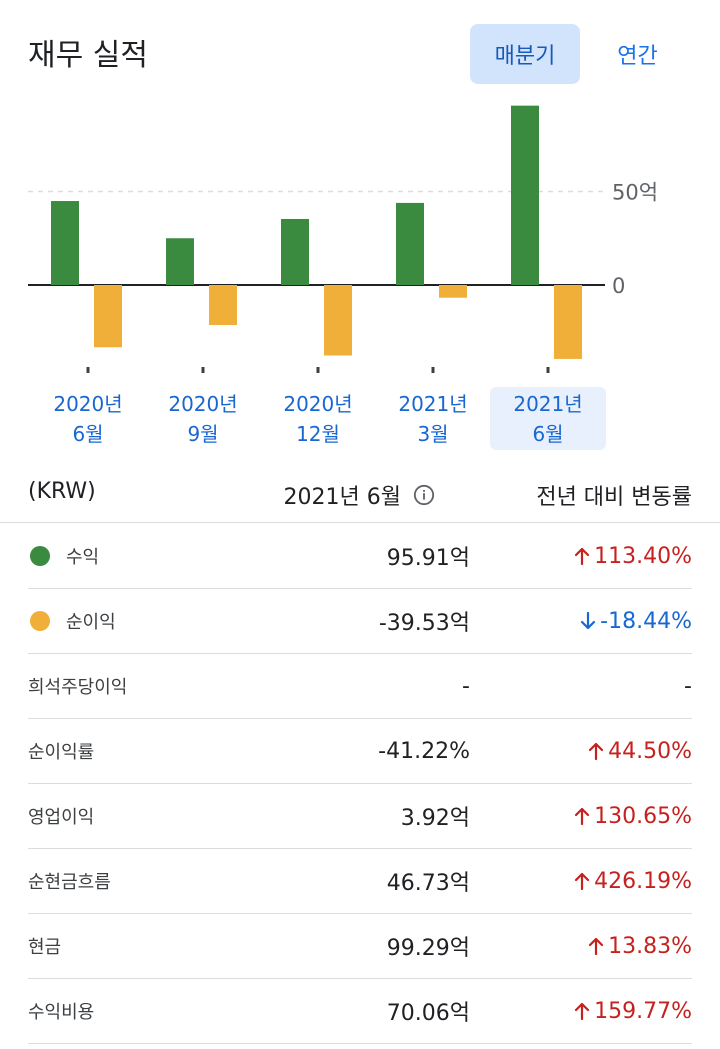 This screenshot has height=1049, width=720. I want to click on tab-annual: 연간, so click(637, 56).